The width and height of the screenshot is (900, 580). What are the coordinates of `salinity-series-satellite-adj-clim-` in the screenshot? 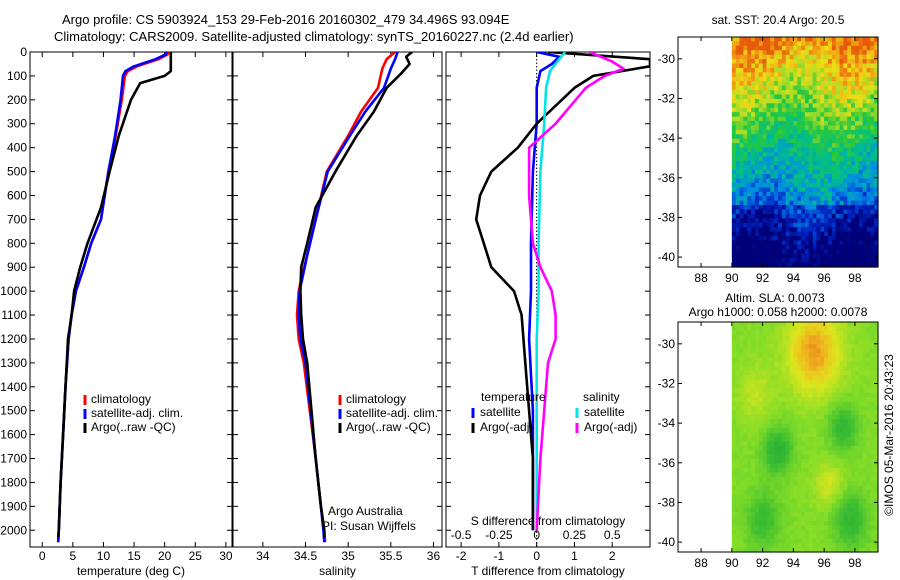 It's located at (348, 297).